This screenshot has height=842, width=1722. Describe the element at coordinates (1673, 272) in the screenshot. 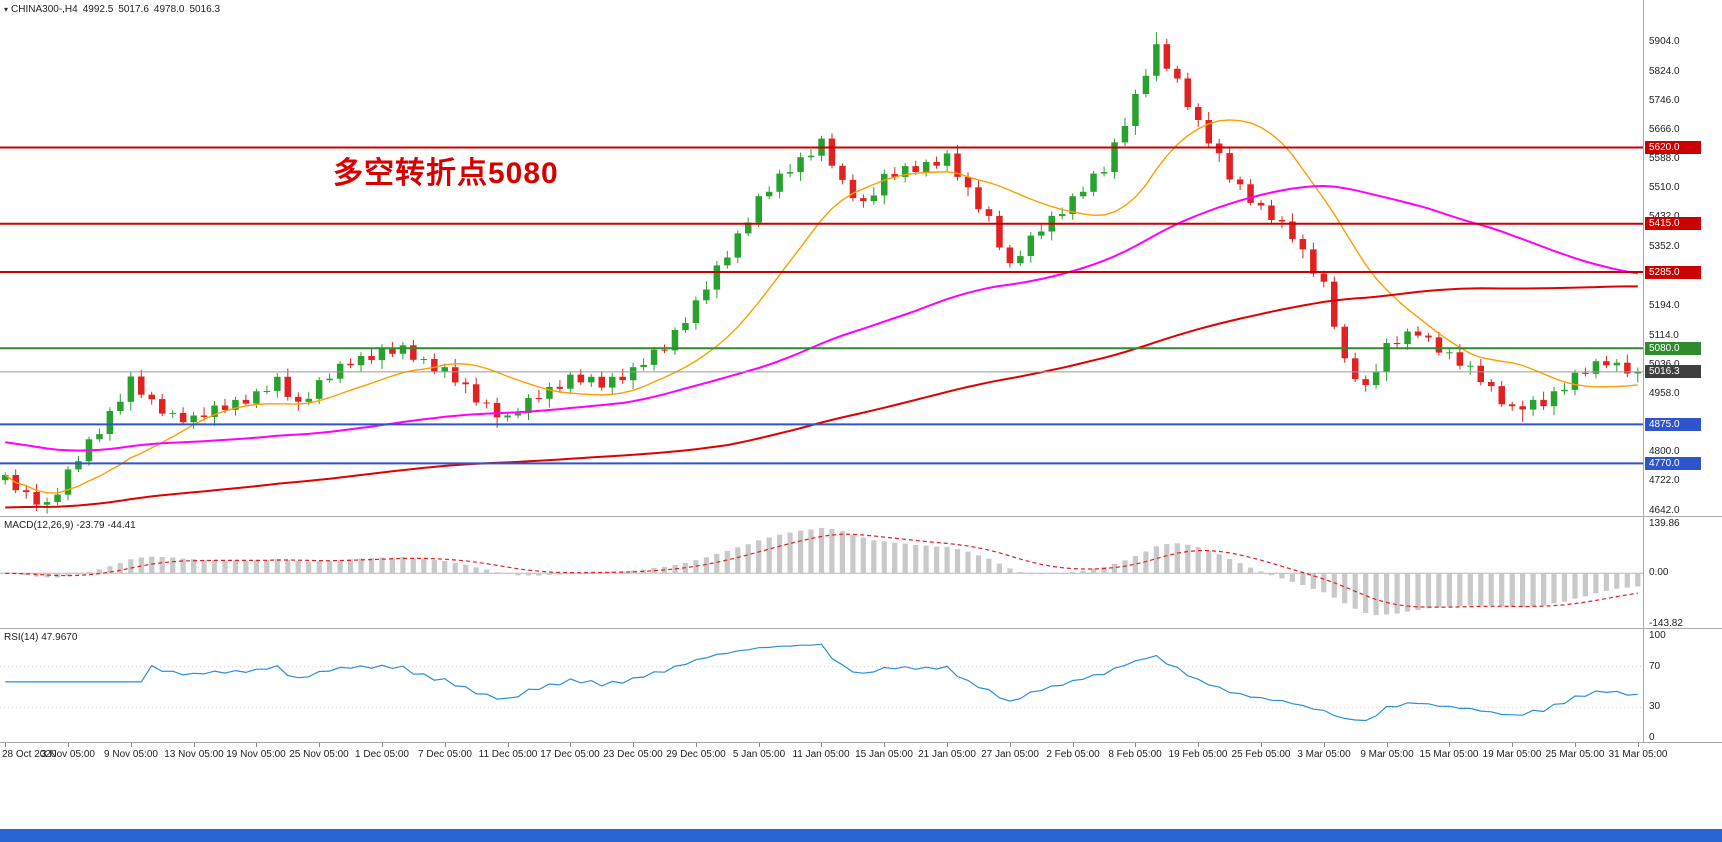

I see `price-badge: 5285.0` at that location.